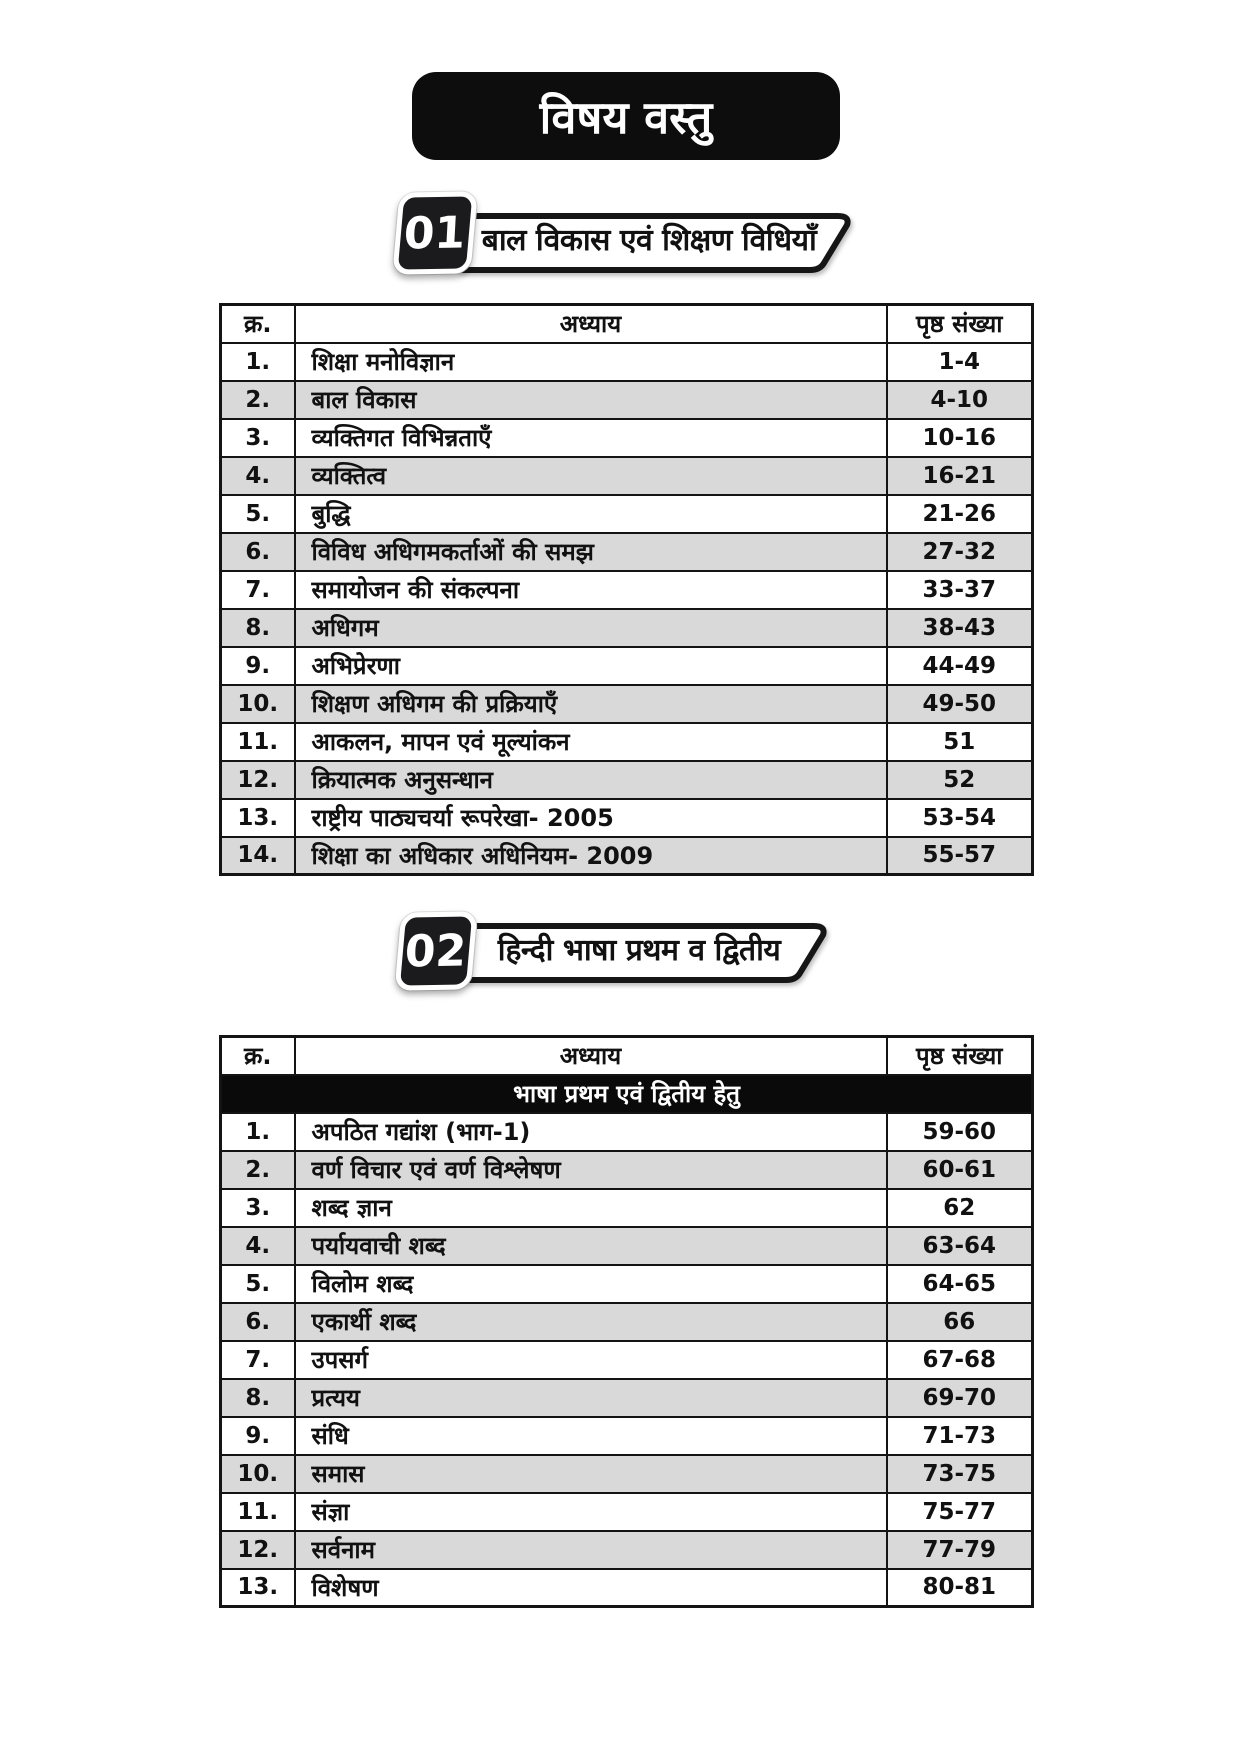 This screenshot has height=1754, width=1240. I want to click on row-pages: 64-65, so click(959, 1283).